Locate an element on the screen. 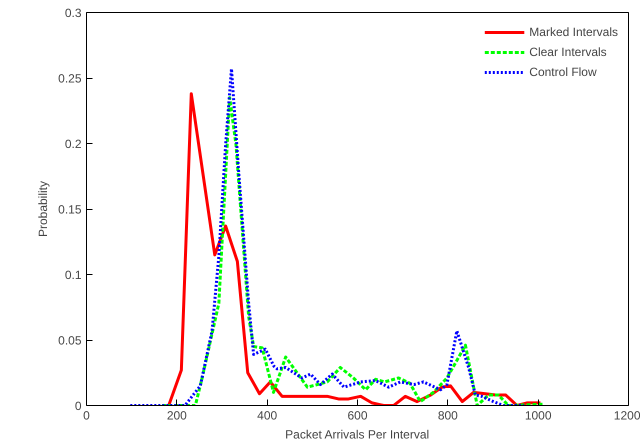 This screenshot has width=640, height=445. y-tick-label: 0.25 is located at coordinates (70, 79).